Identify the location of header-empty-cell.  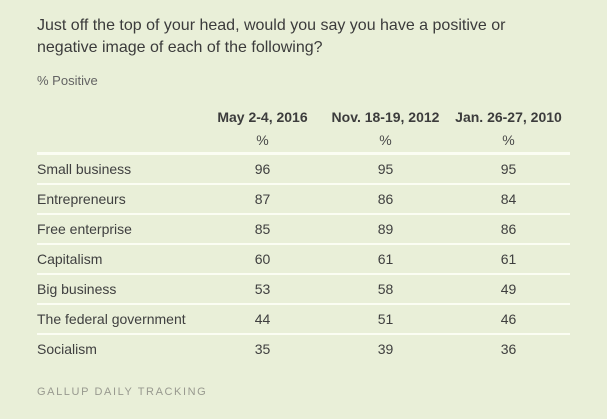
(119, 117).